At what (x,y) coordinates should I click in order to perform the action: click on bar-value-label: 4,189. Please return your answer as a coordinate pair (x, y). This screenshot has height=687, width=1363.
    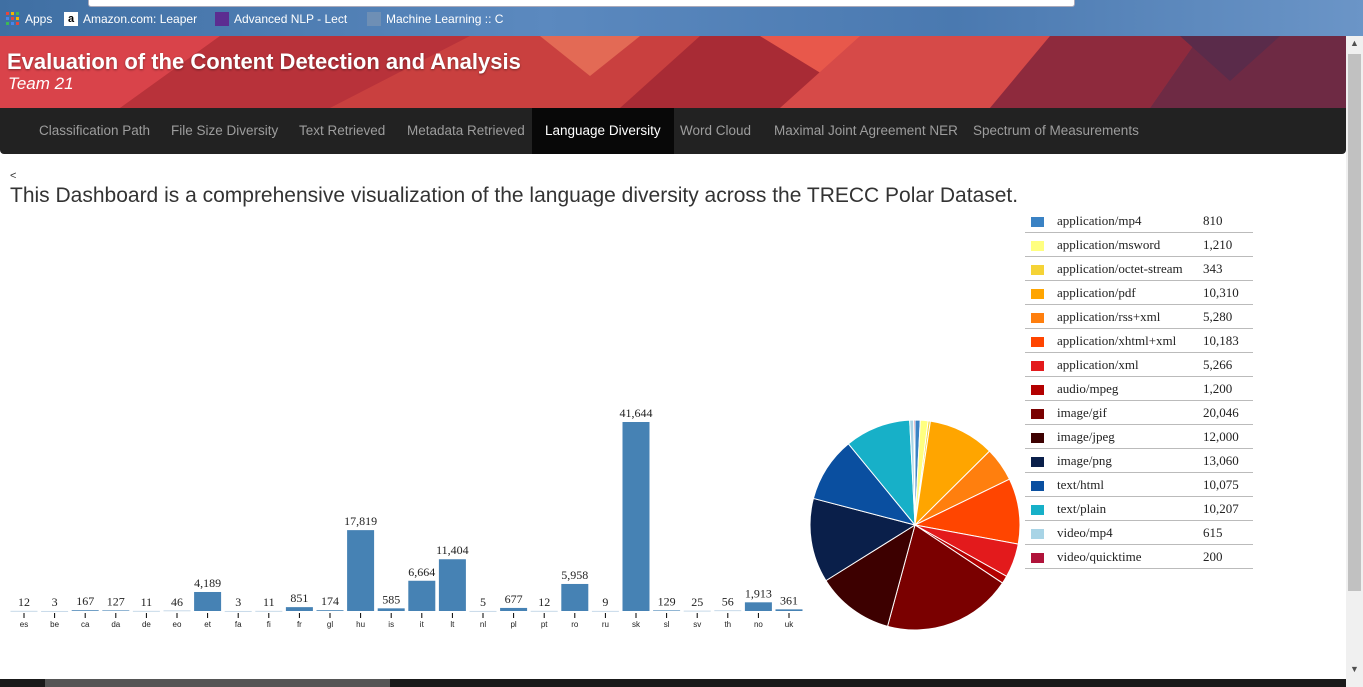
    Looking at the image, I should click on (207, 583).